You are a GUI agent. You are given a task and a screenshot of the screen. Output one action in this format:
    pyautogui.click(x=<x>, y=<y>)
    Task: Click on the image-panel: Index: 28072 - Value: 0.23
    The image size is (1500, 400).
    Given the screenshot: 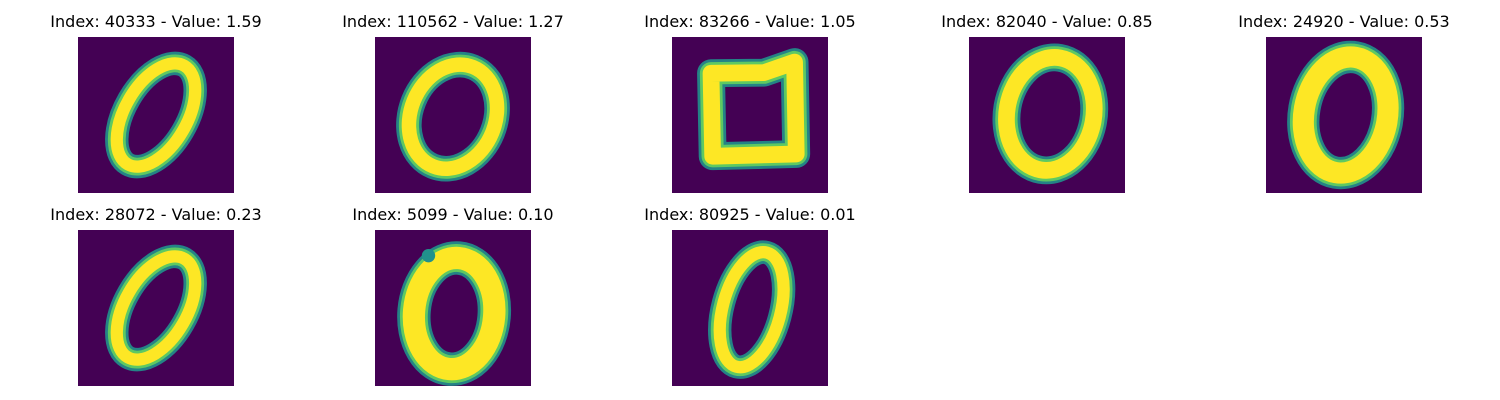 What is the action you would take?
    pyautogui.click(x=156, y=293)
    